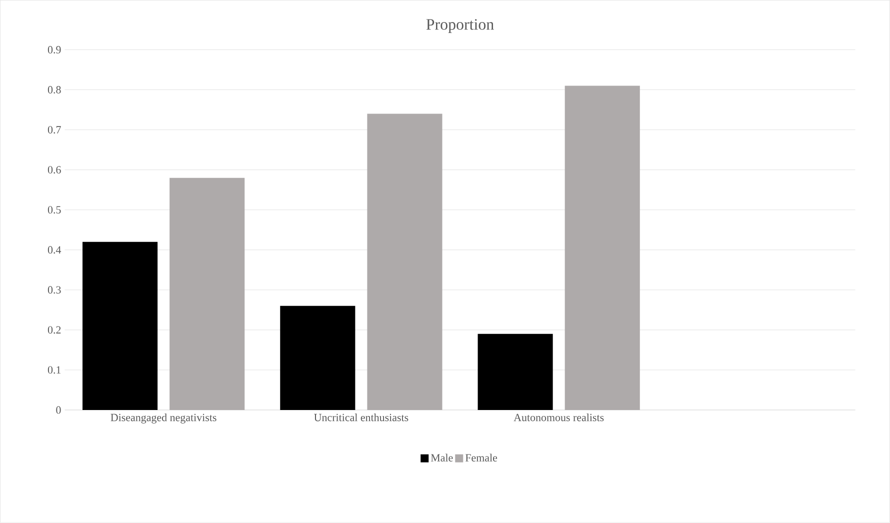 The image size is (890, 523). What do you see at coordinates (54, 170) in the screenshot?
I see `y-tick-label: 0.6` at bounding box center [54, 170].